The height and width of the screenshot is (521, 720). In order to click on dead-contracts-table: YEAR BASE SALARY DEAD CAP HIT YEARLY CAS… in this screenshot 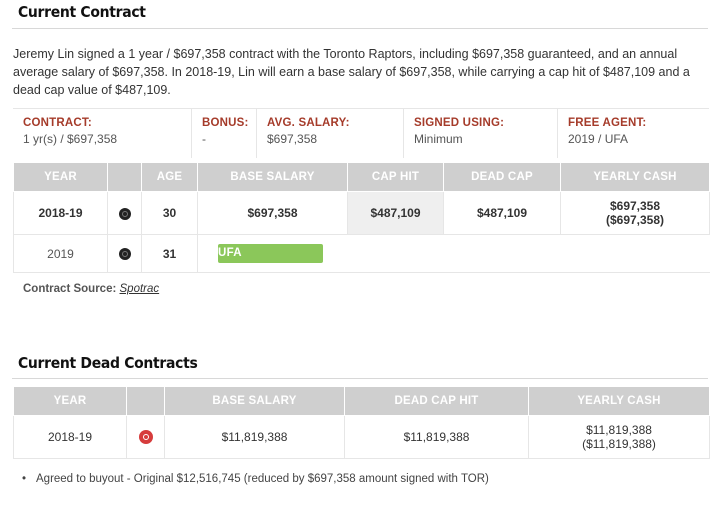, I will do `click(361, 422)`.